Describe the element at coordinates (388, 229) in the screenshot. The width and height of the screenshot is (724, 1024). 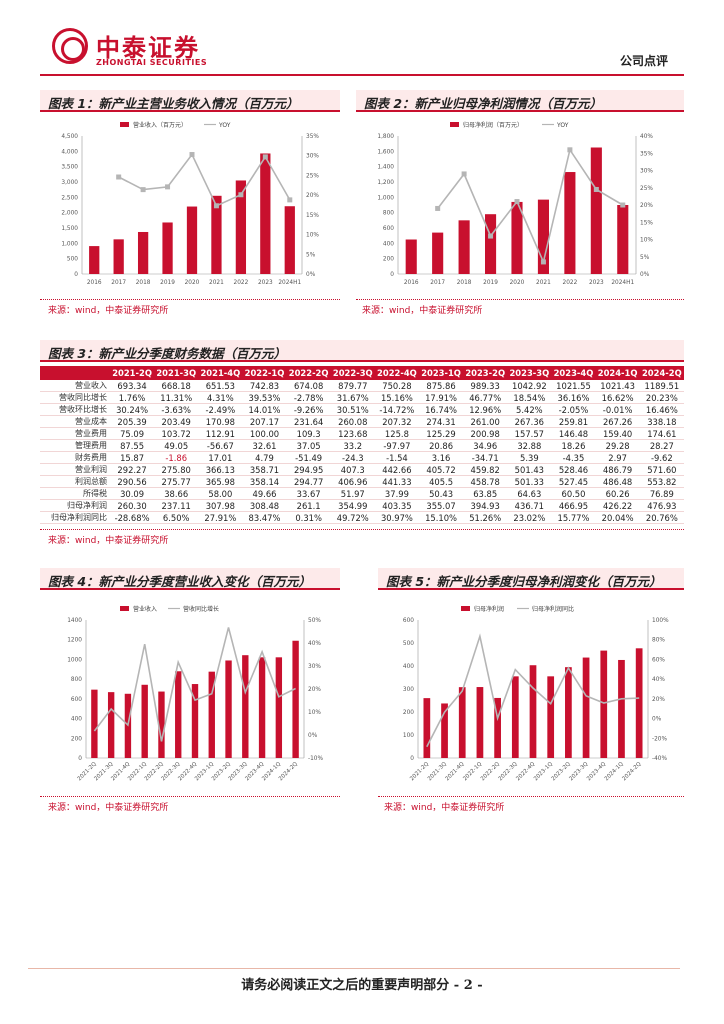
I see `y-tick-label-left: 600` at that location.